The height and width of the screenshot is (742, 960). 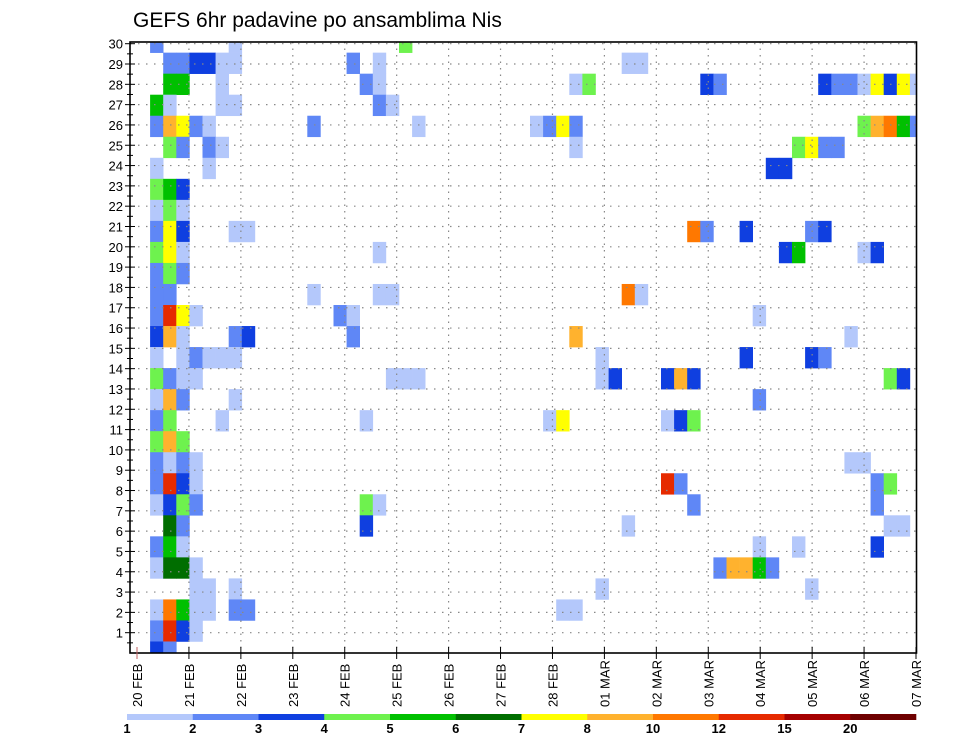 I want to click on y-tick-label: 28, so click(x=116, y=84).